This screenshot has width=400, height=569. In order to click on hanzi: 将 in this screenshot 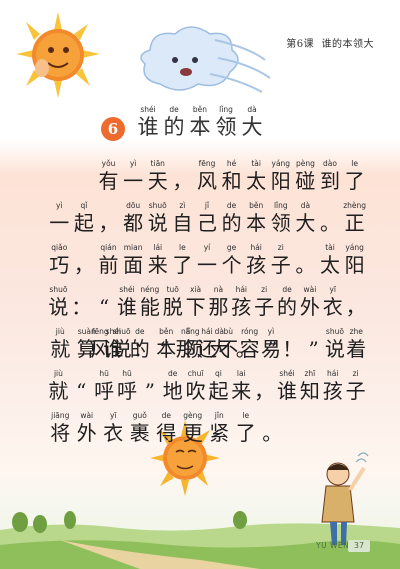, I will do `click(60, 433)`.